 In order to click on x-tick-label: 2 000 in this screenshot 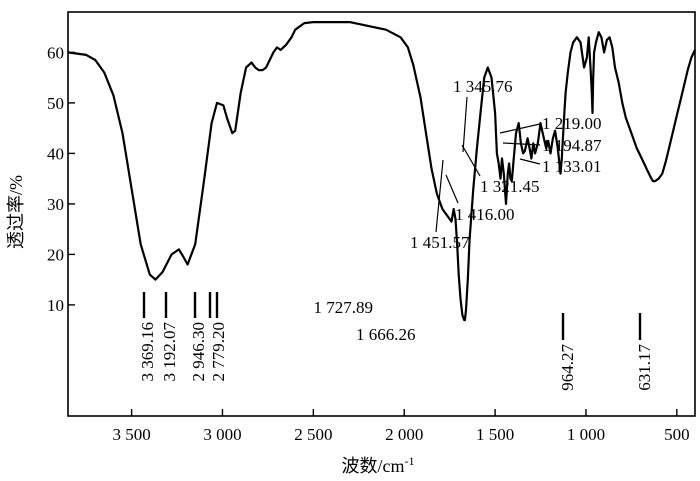, I will do `click(404, 434)`.